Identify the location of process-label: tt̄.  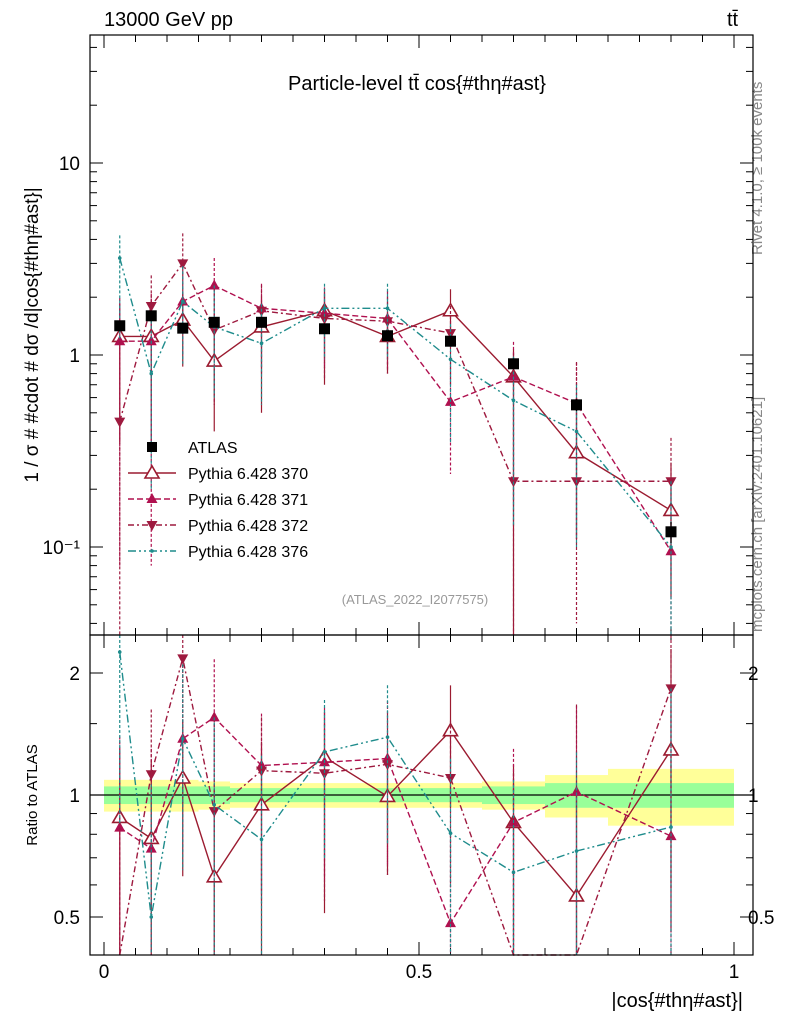
(733, 20).